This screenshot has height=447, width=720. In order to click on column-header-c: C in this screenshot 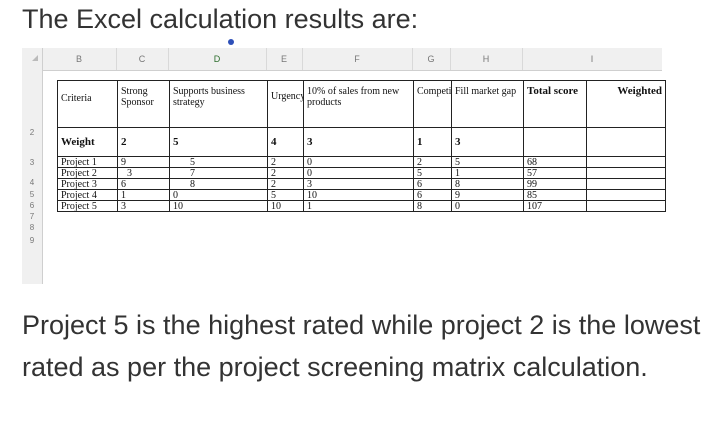, I will do `click(142, 59)`.